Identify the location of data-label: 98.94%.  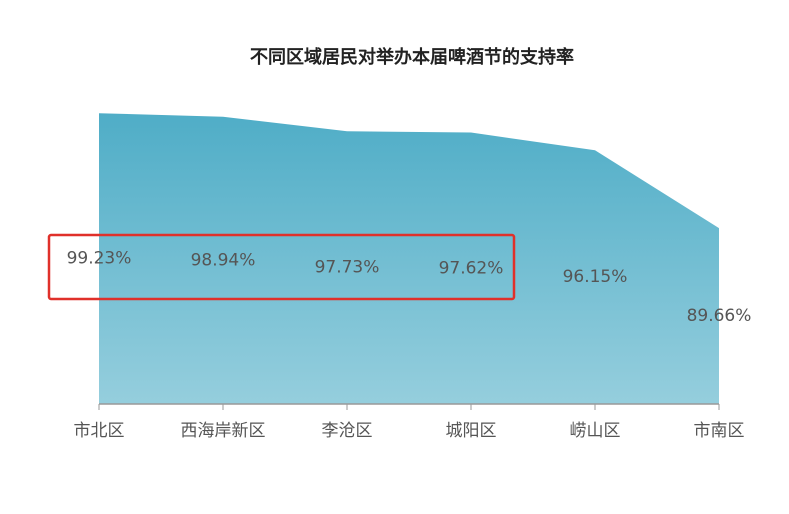
(223, 260).